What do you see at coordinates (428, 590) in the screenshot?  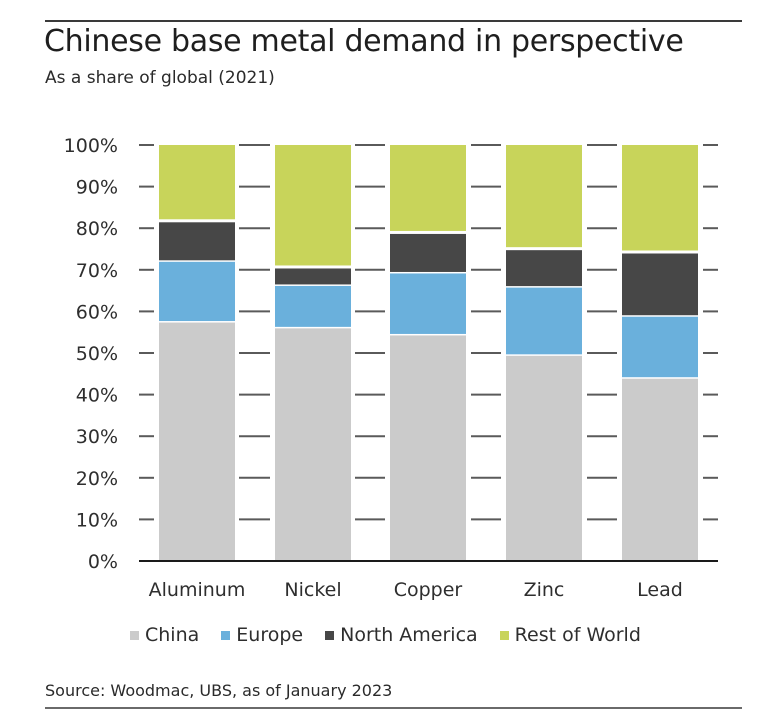 I see `x-tick-label: Copper` at bounding box center [428, 590].